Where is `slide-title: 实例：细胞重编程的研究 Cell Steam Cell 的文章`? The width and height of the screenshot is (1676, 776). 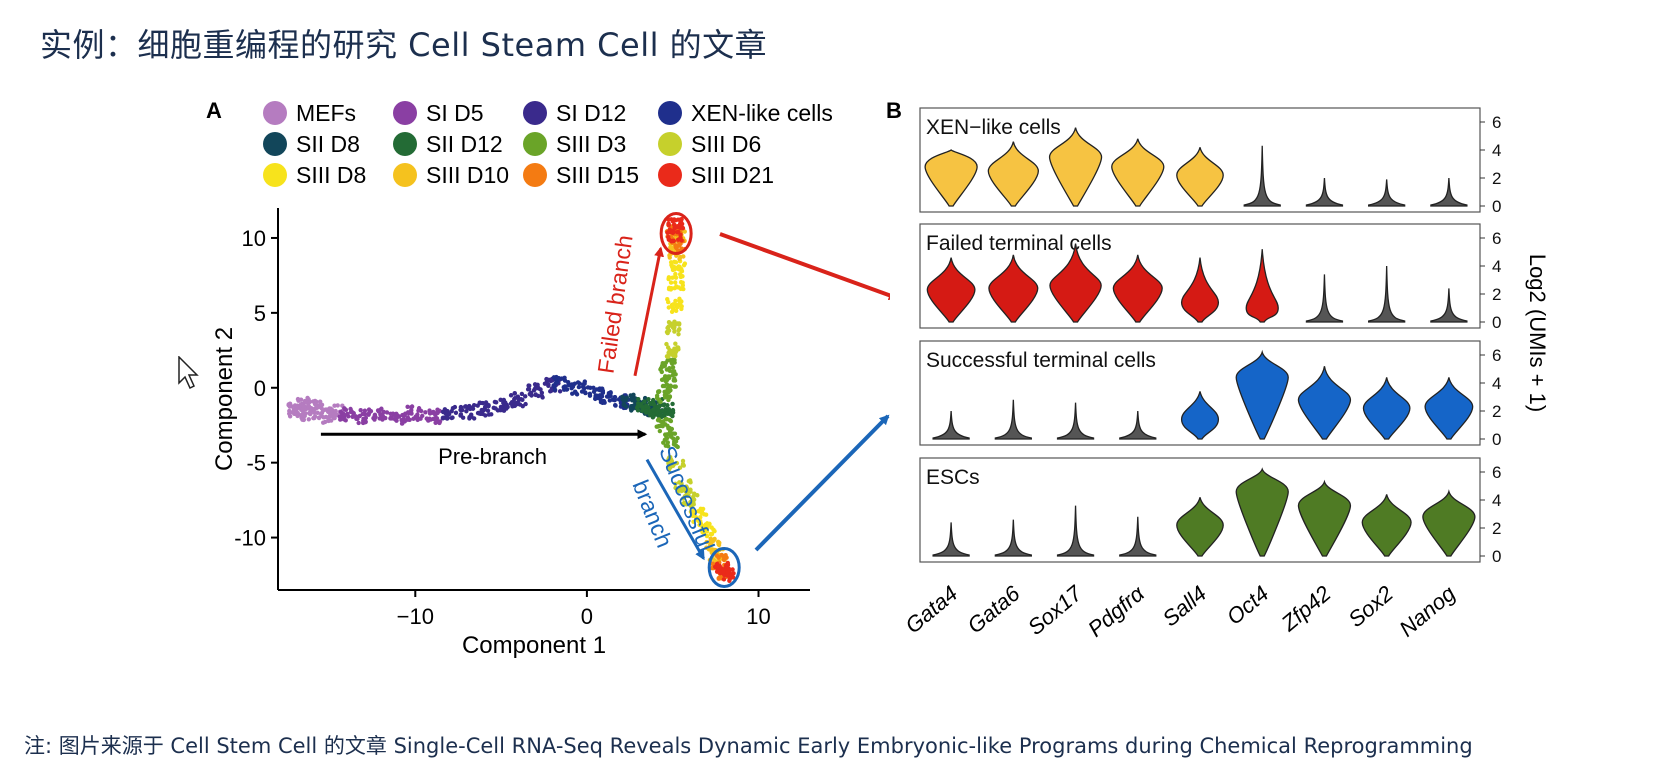
slide-title: 实例：细胞重编程的研究 Cell Steam Cell 的文章 is located at coordinates (404, 45).